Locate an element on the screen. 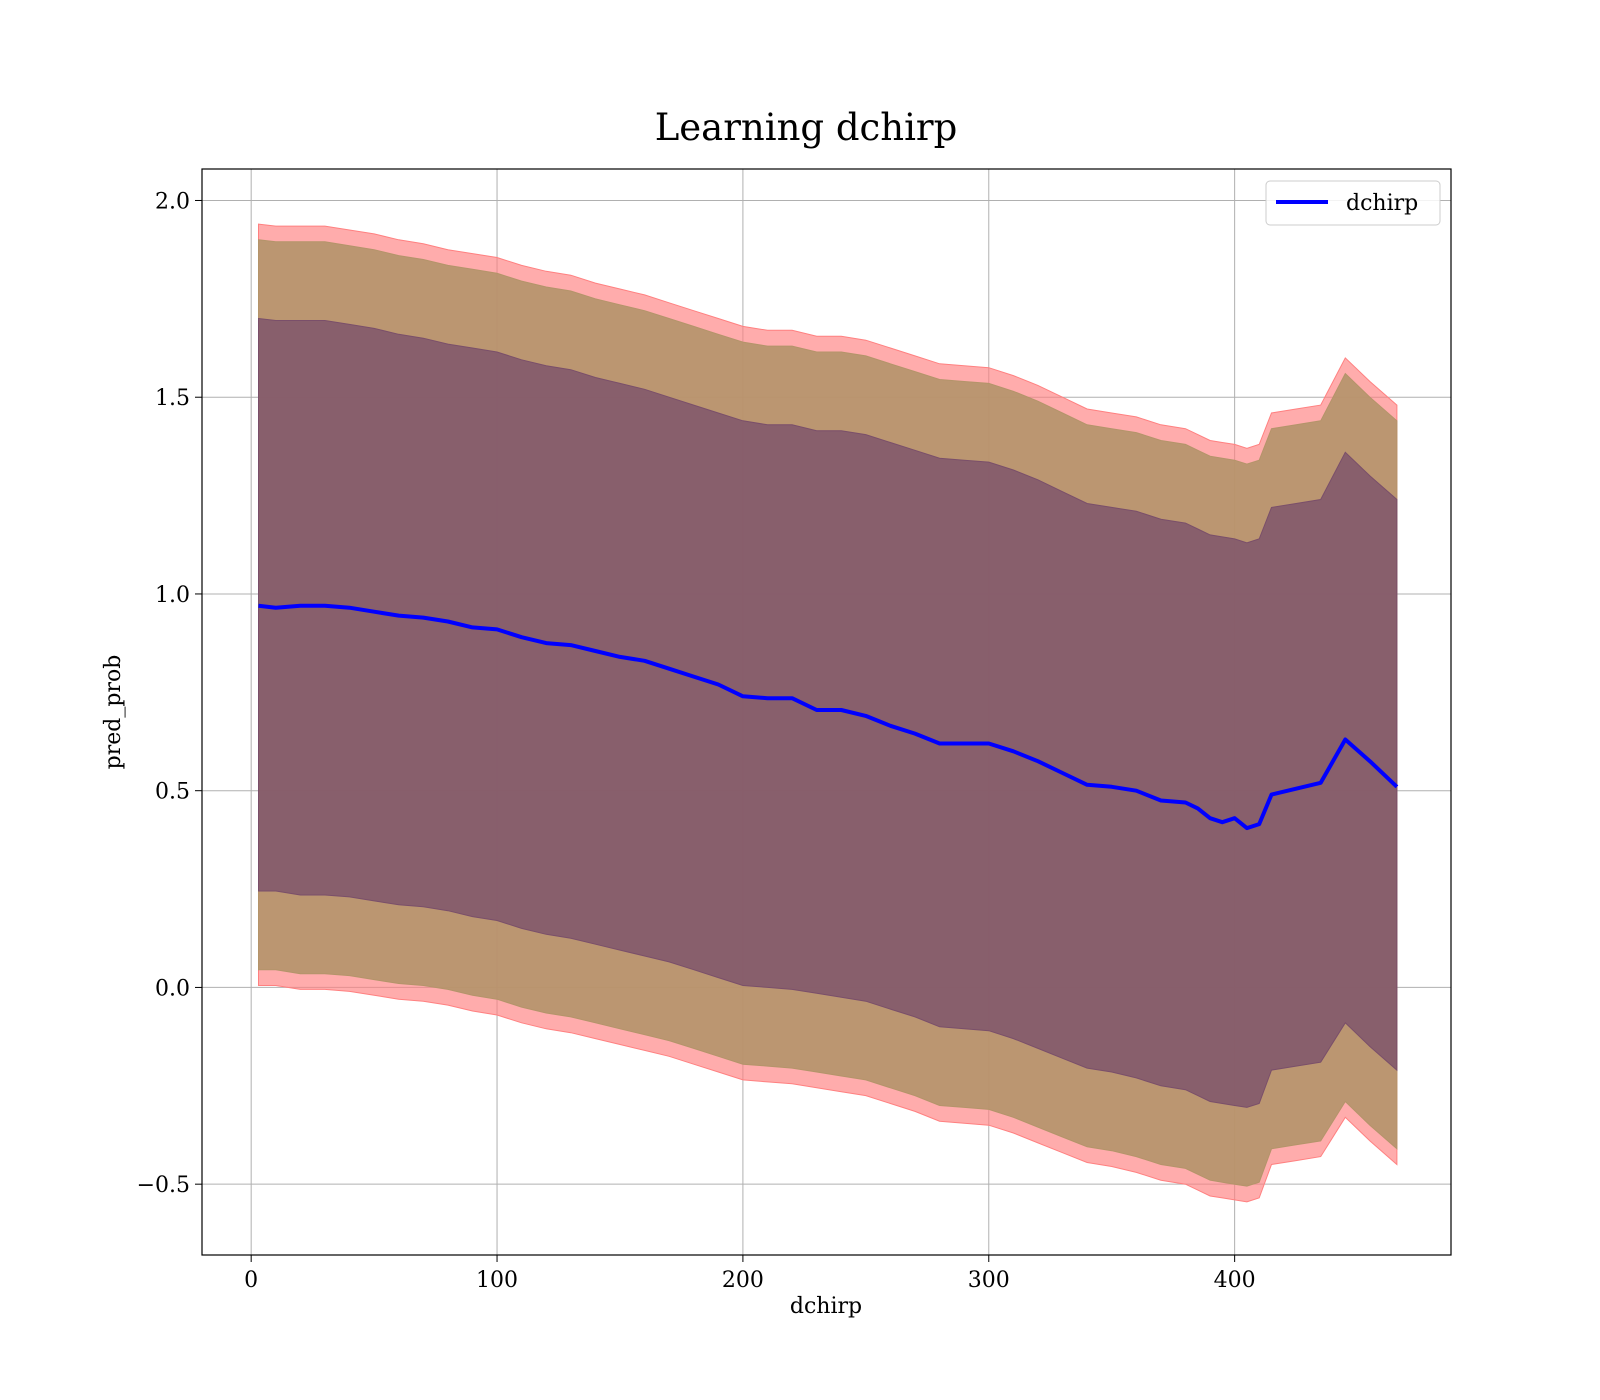 The image size is (1600, 1400). x-tick-label: 400 is located at coordinates (1235, 1280).